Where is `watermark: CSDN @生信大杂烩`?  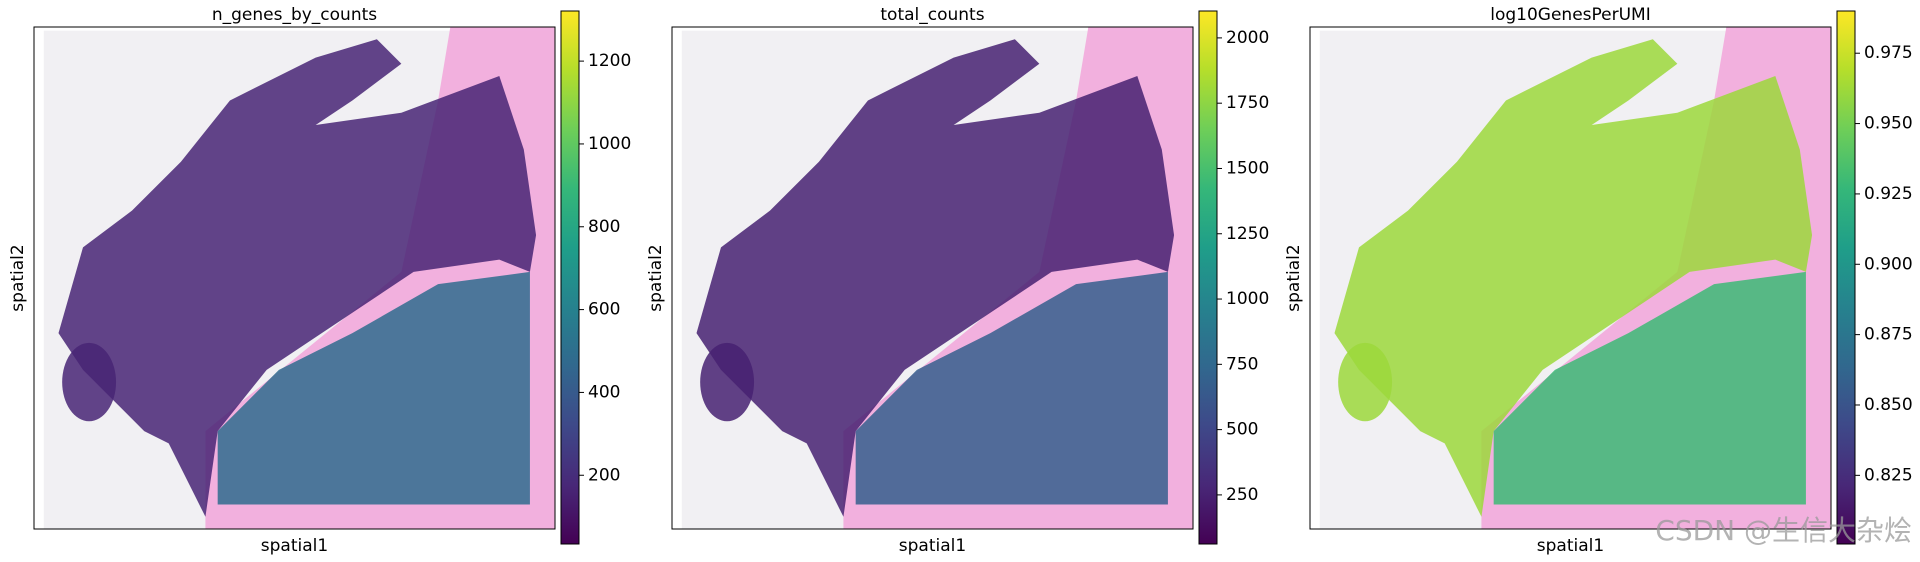 watermark: CSDN @生信大杂烩 is located at coordinates (1783, 530).